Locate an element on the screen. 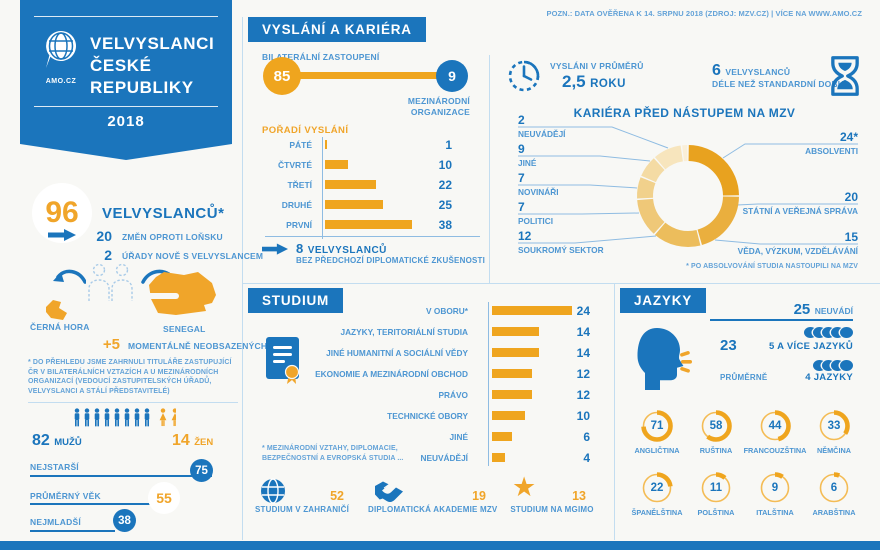 The height and width of the screenshot is (550, 880). new-offices-value: 2 is located at coordinates (108, 255).